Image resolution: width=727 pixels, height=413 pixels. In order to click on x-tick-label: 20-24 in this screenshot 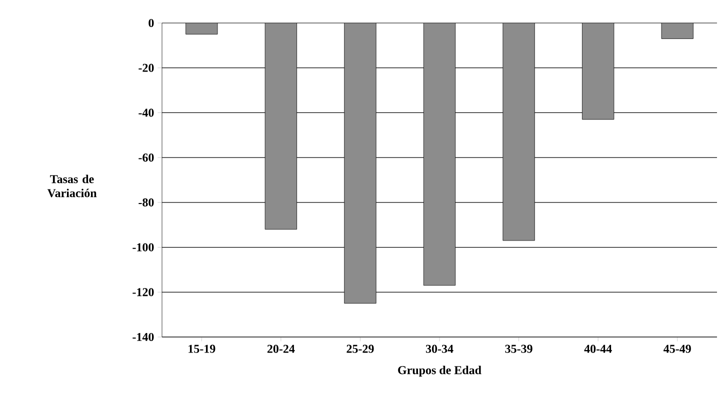, I will do `click(281, 348)`.